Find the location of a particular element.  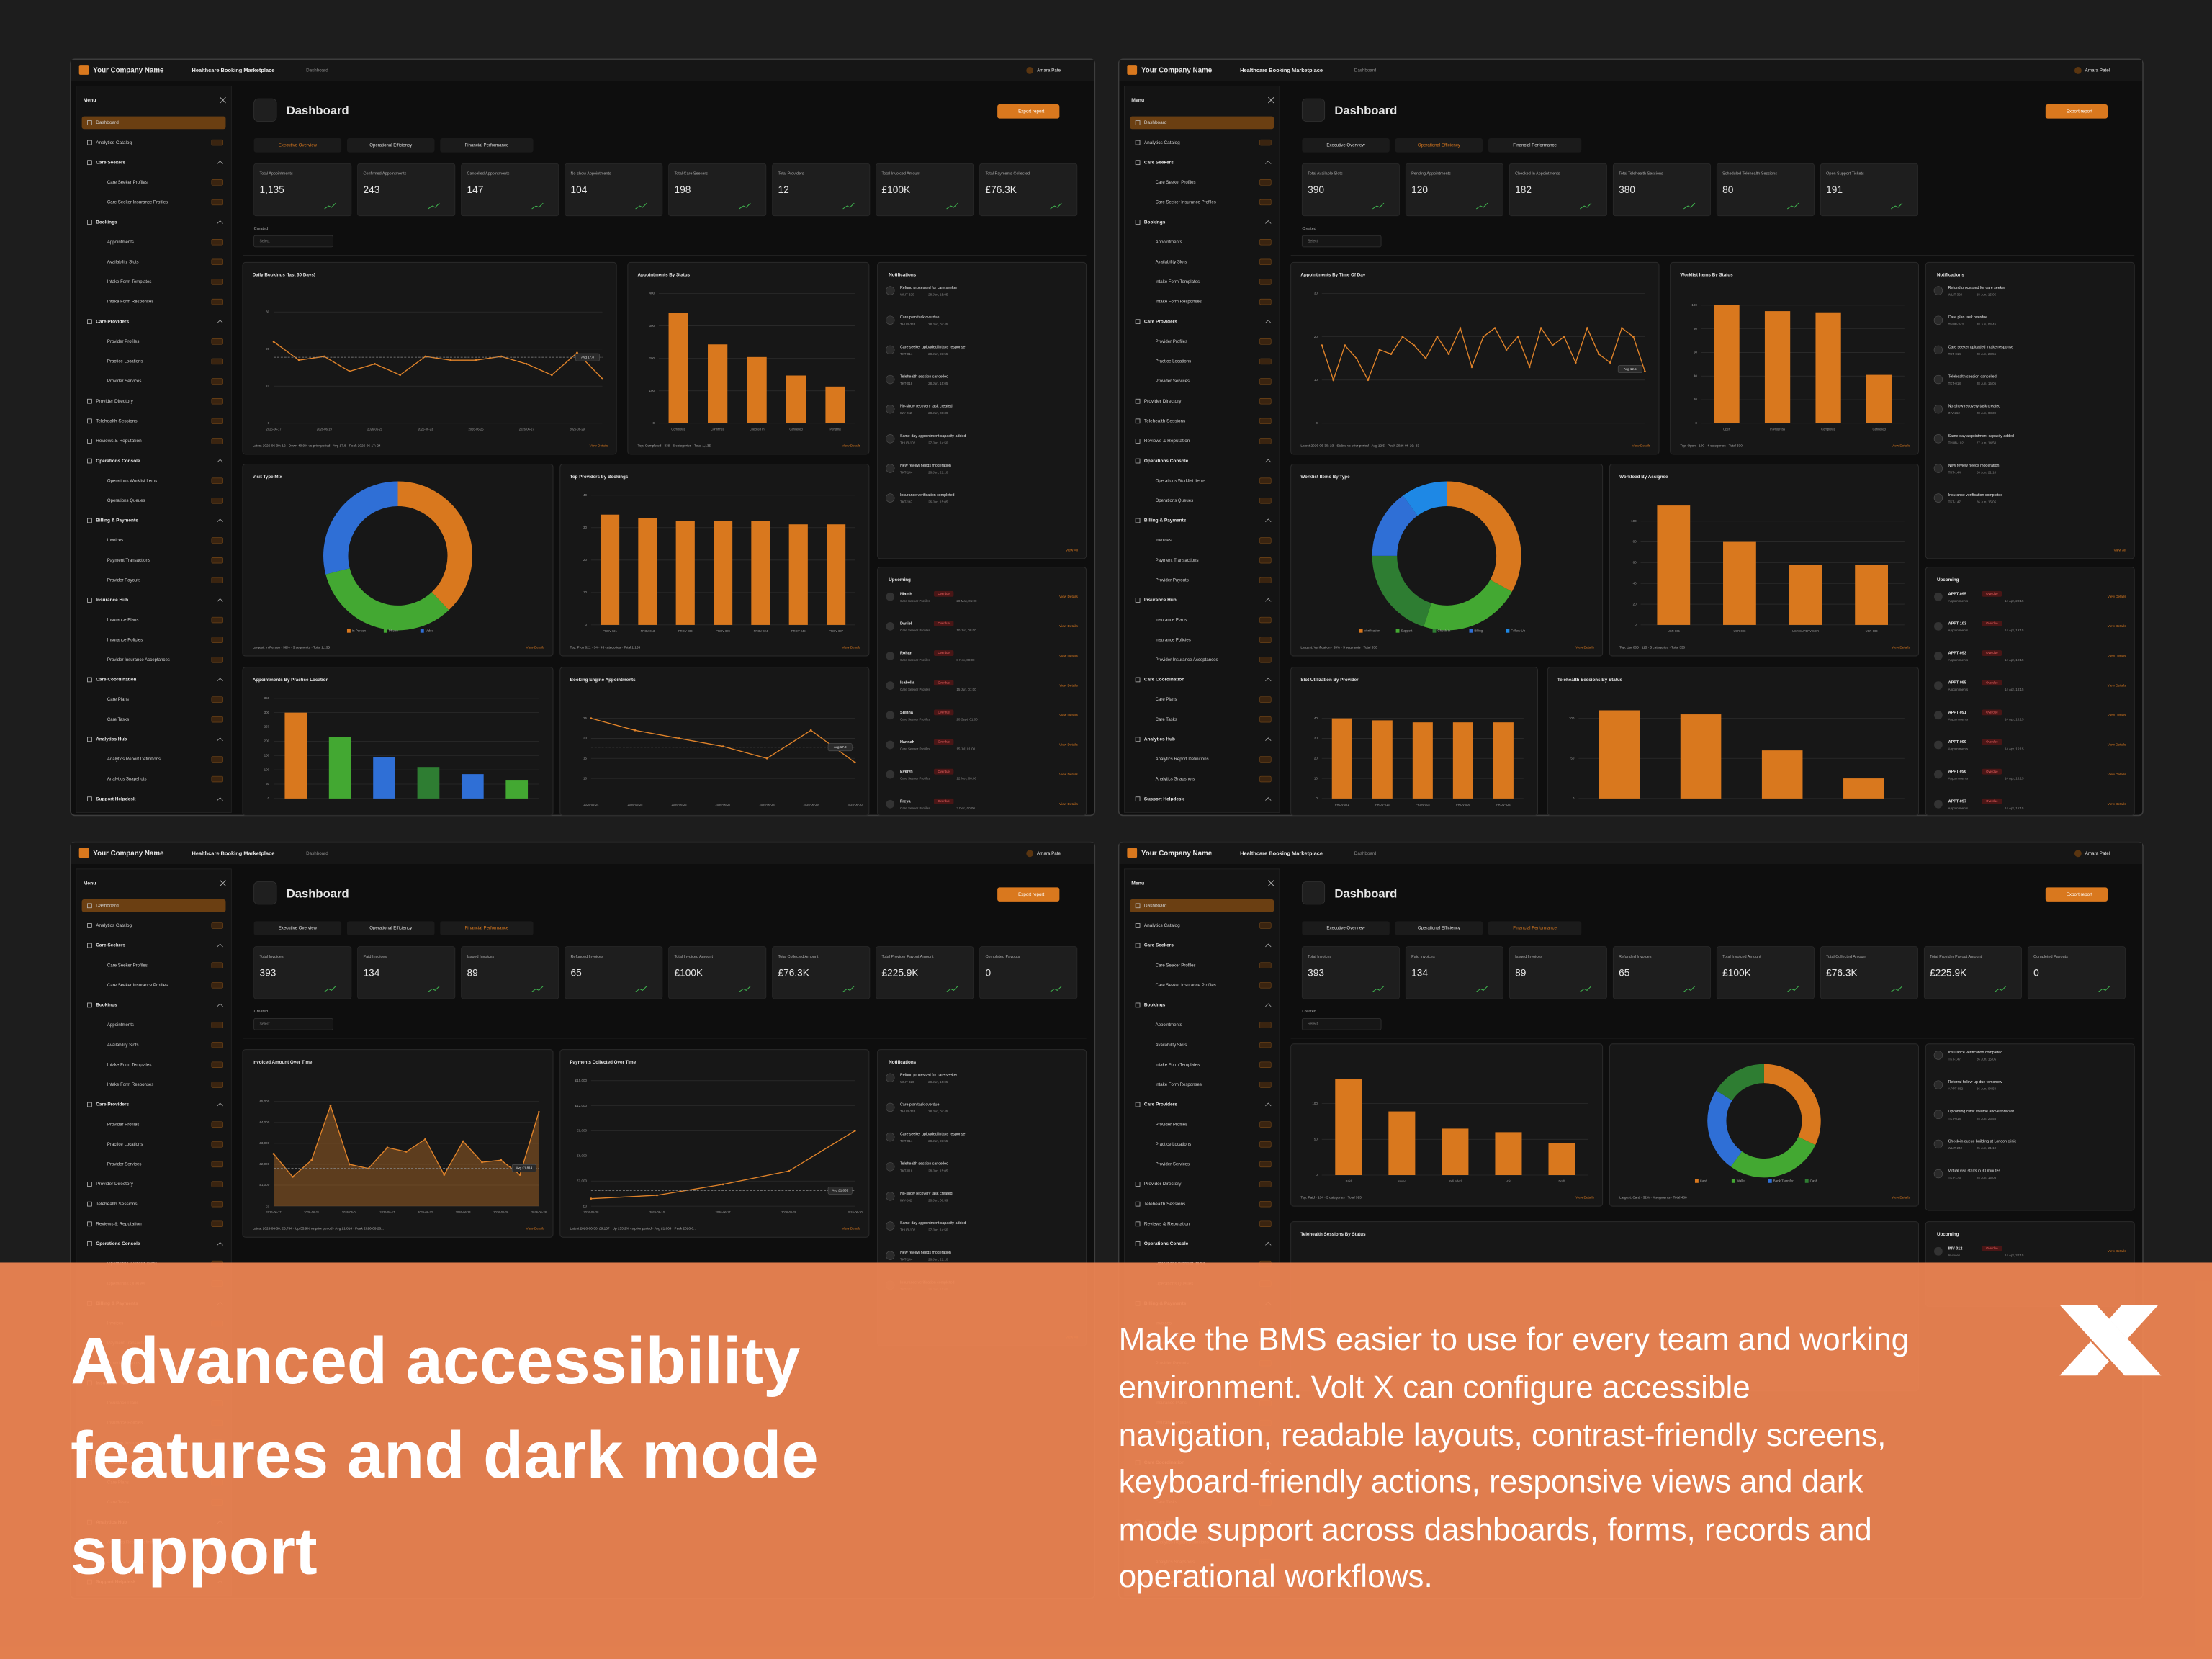

notification-title: Upcoming clinic volume above forecast is located at coordinates (1982, 1112).